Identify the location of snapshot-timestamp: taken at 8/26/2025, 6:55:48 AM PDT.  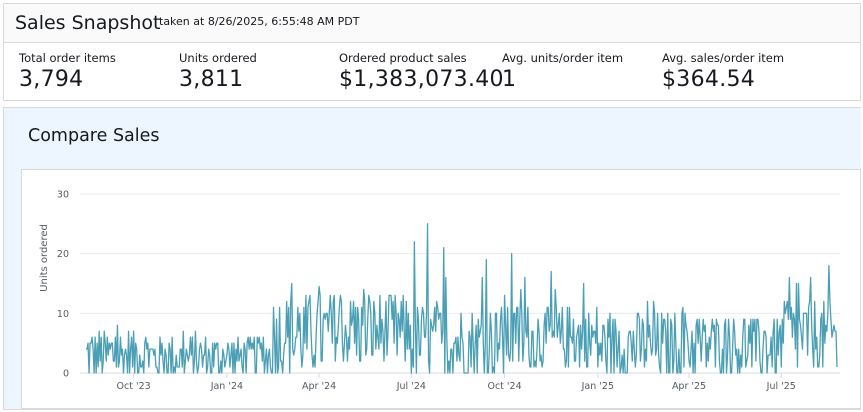
(259, 21).